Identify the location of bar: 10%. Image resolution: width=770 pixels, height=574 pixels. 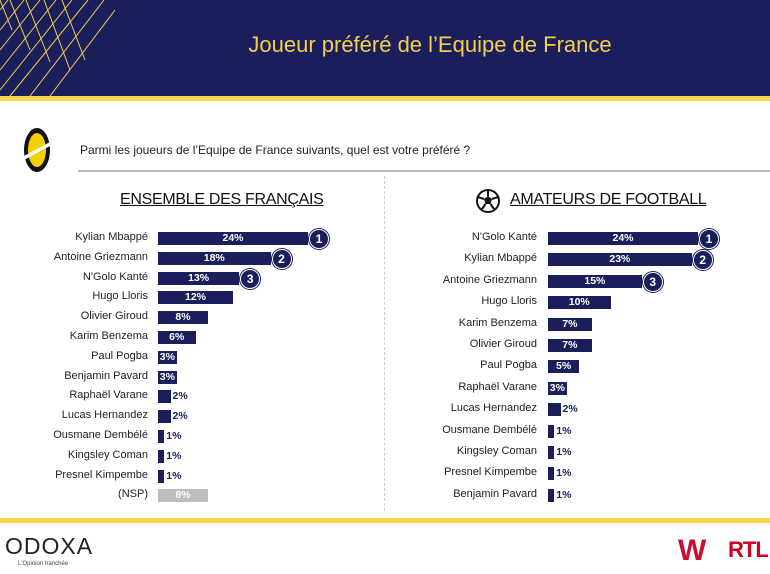
(579, 303).